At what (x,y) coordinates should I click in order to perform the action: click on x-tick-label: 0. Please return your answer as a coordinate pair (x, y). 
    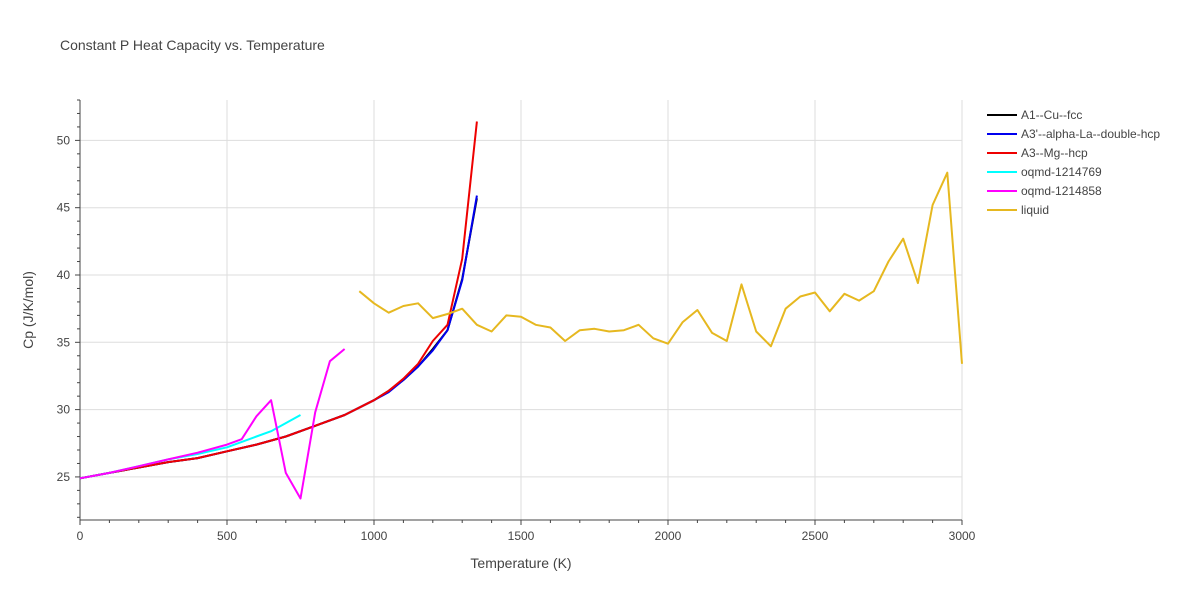
    Looking at the image, I should click on (80, 536).